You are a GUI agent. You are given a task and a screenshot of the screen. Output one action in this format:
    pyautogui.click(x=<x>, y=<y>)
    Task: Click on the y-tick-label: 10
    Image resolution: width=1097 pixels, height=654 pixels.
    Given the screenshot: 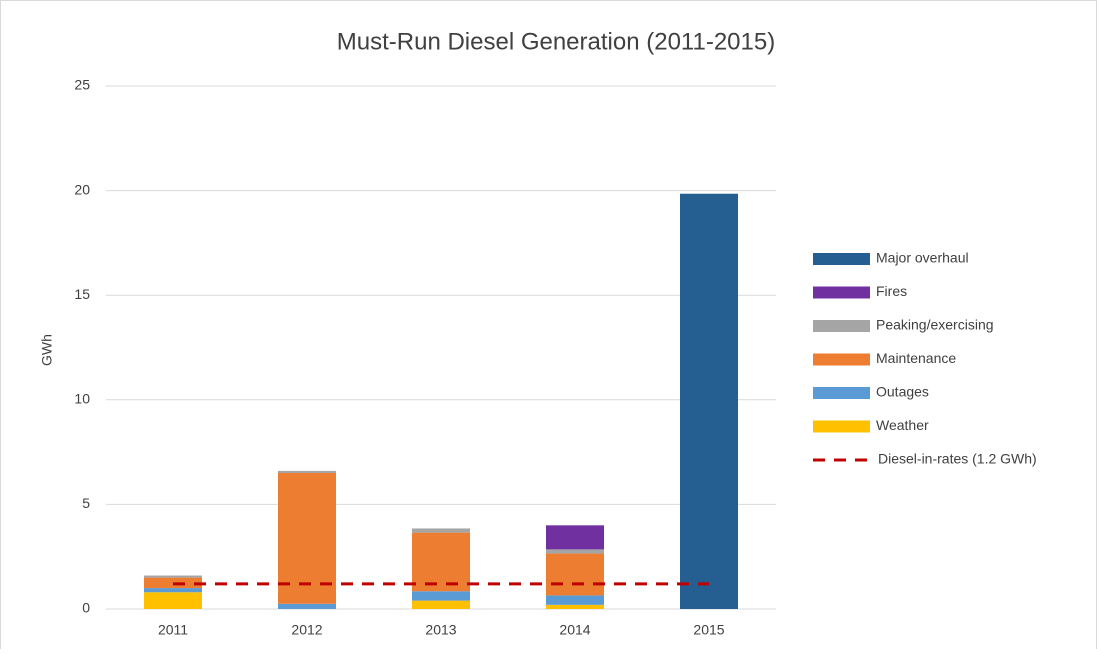 What is the action you would take?
    pyautogui.click(x=82, y=399)
    